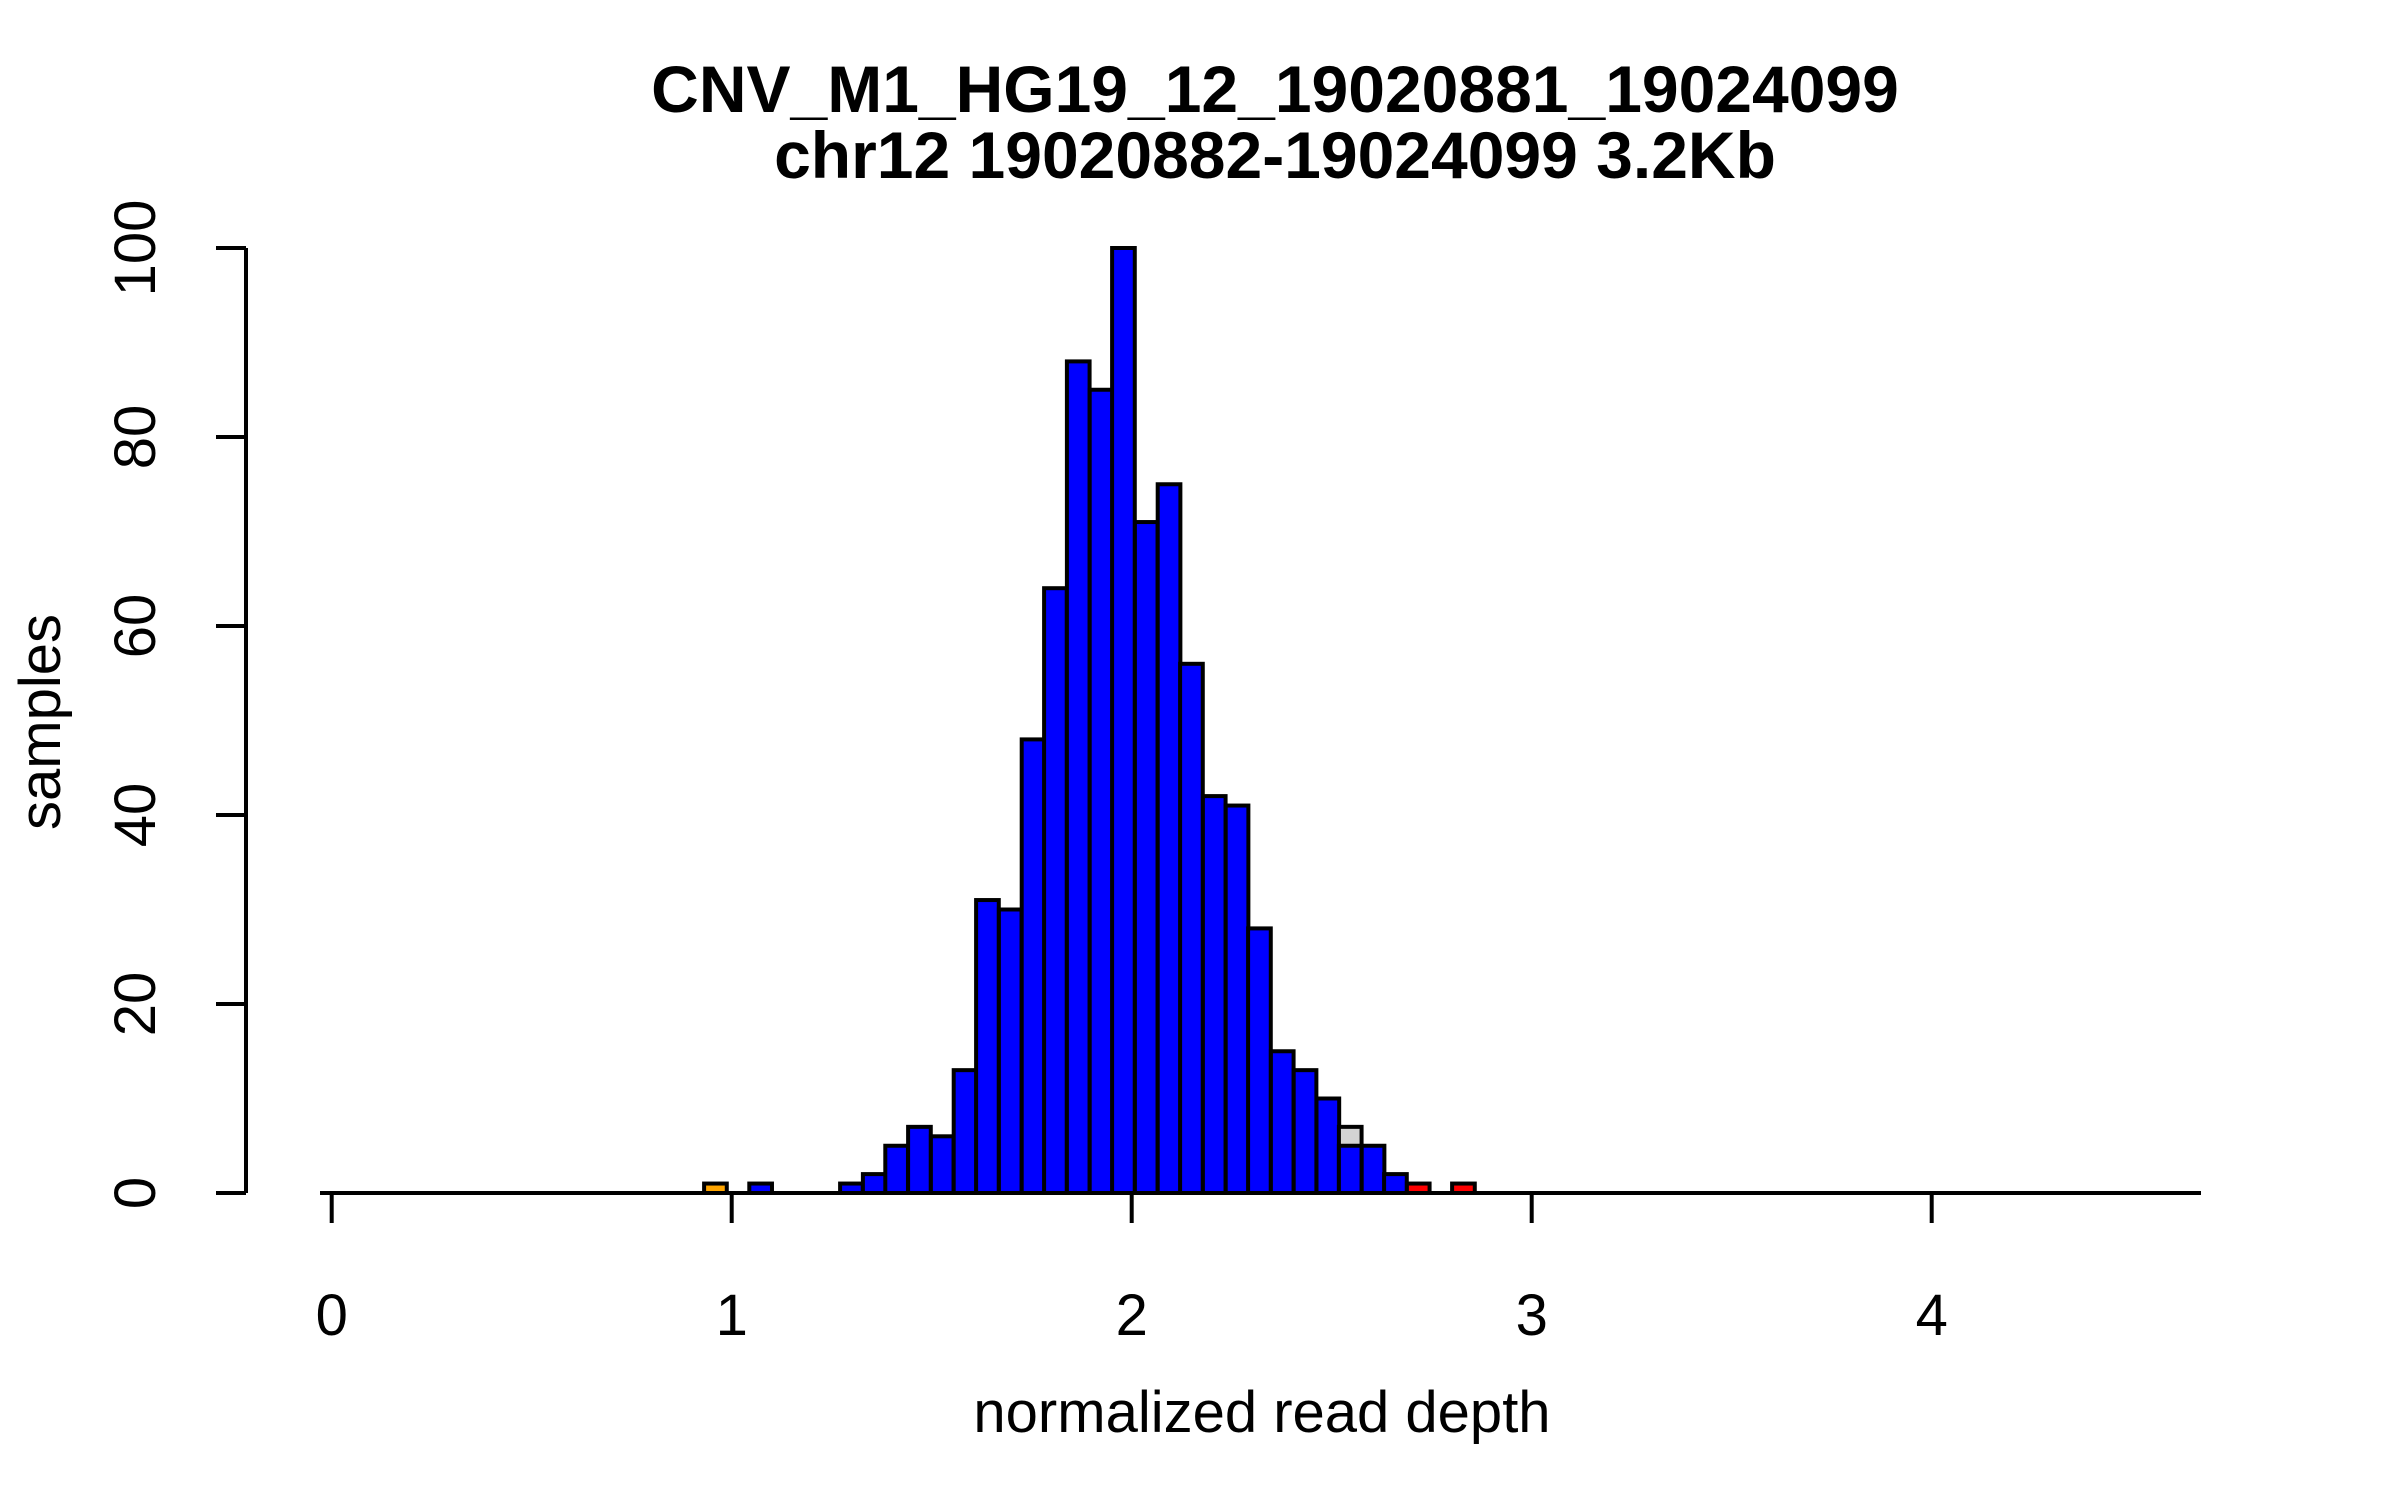 This screenshot has height=1500, width=2400. What do you see at coordinates (1532, 1315) in the screenshot?
I see `x-tick-label: 3` at bounding box center [1532, 1315].